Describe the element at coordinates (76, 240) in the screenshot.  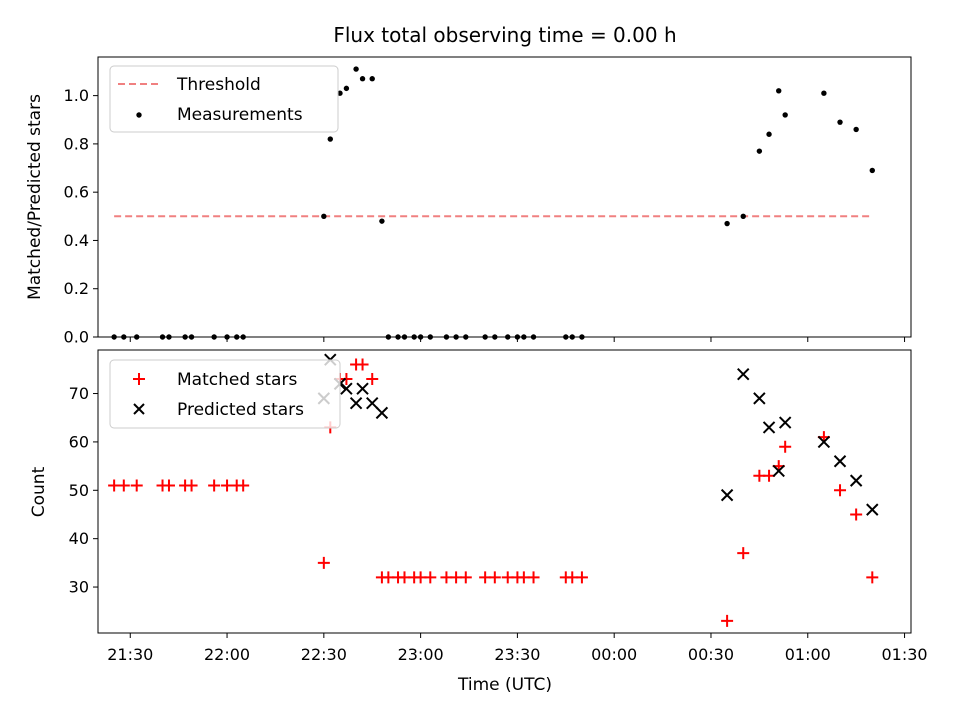
I see `y-tick-label: 0.4` at that location.